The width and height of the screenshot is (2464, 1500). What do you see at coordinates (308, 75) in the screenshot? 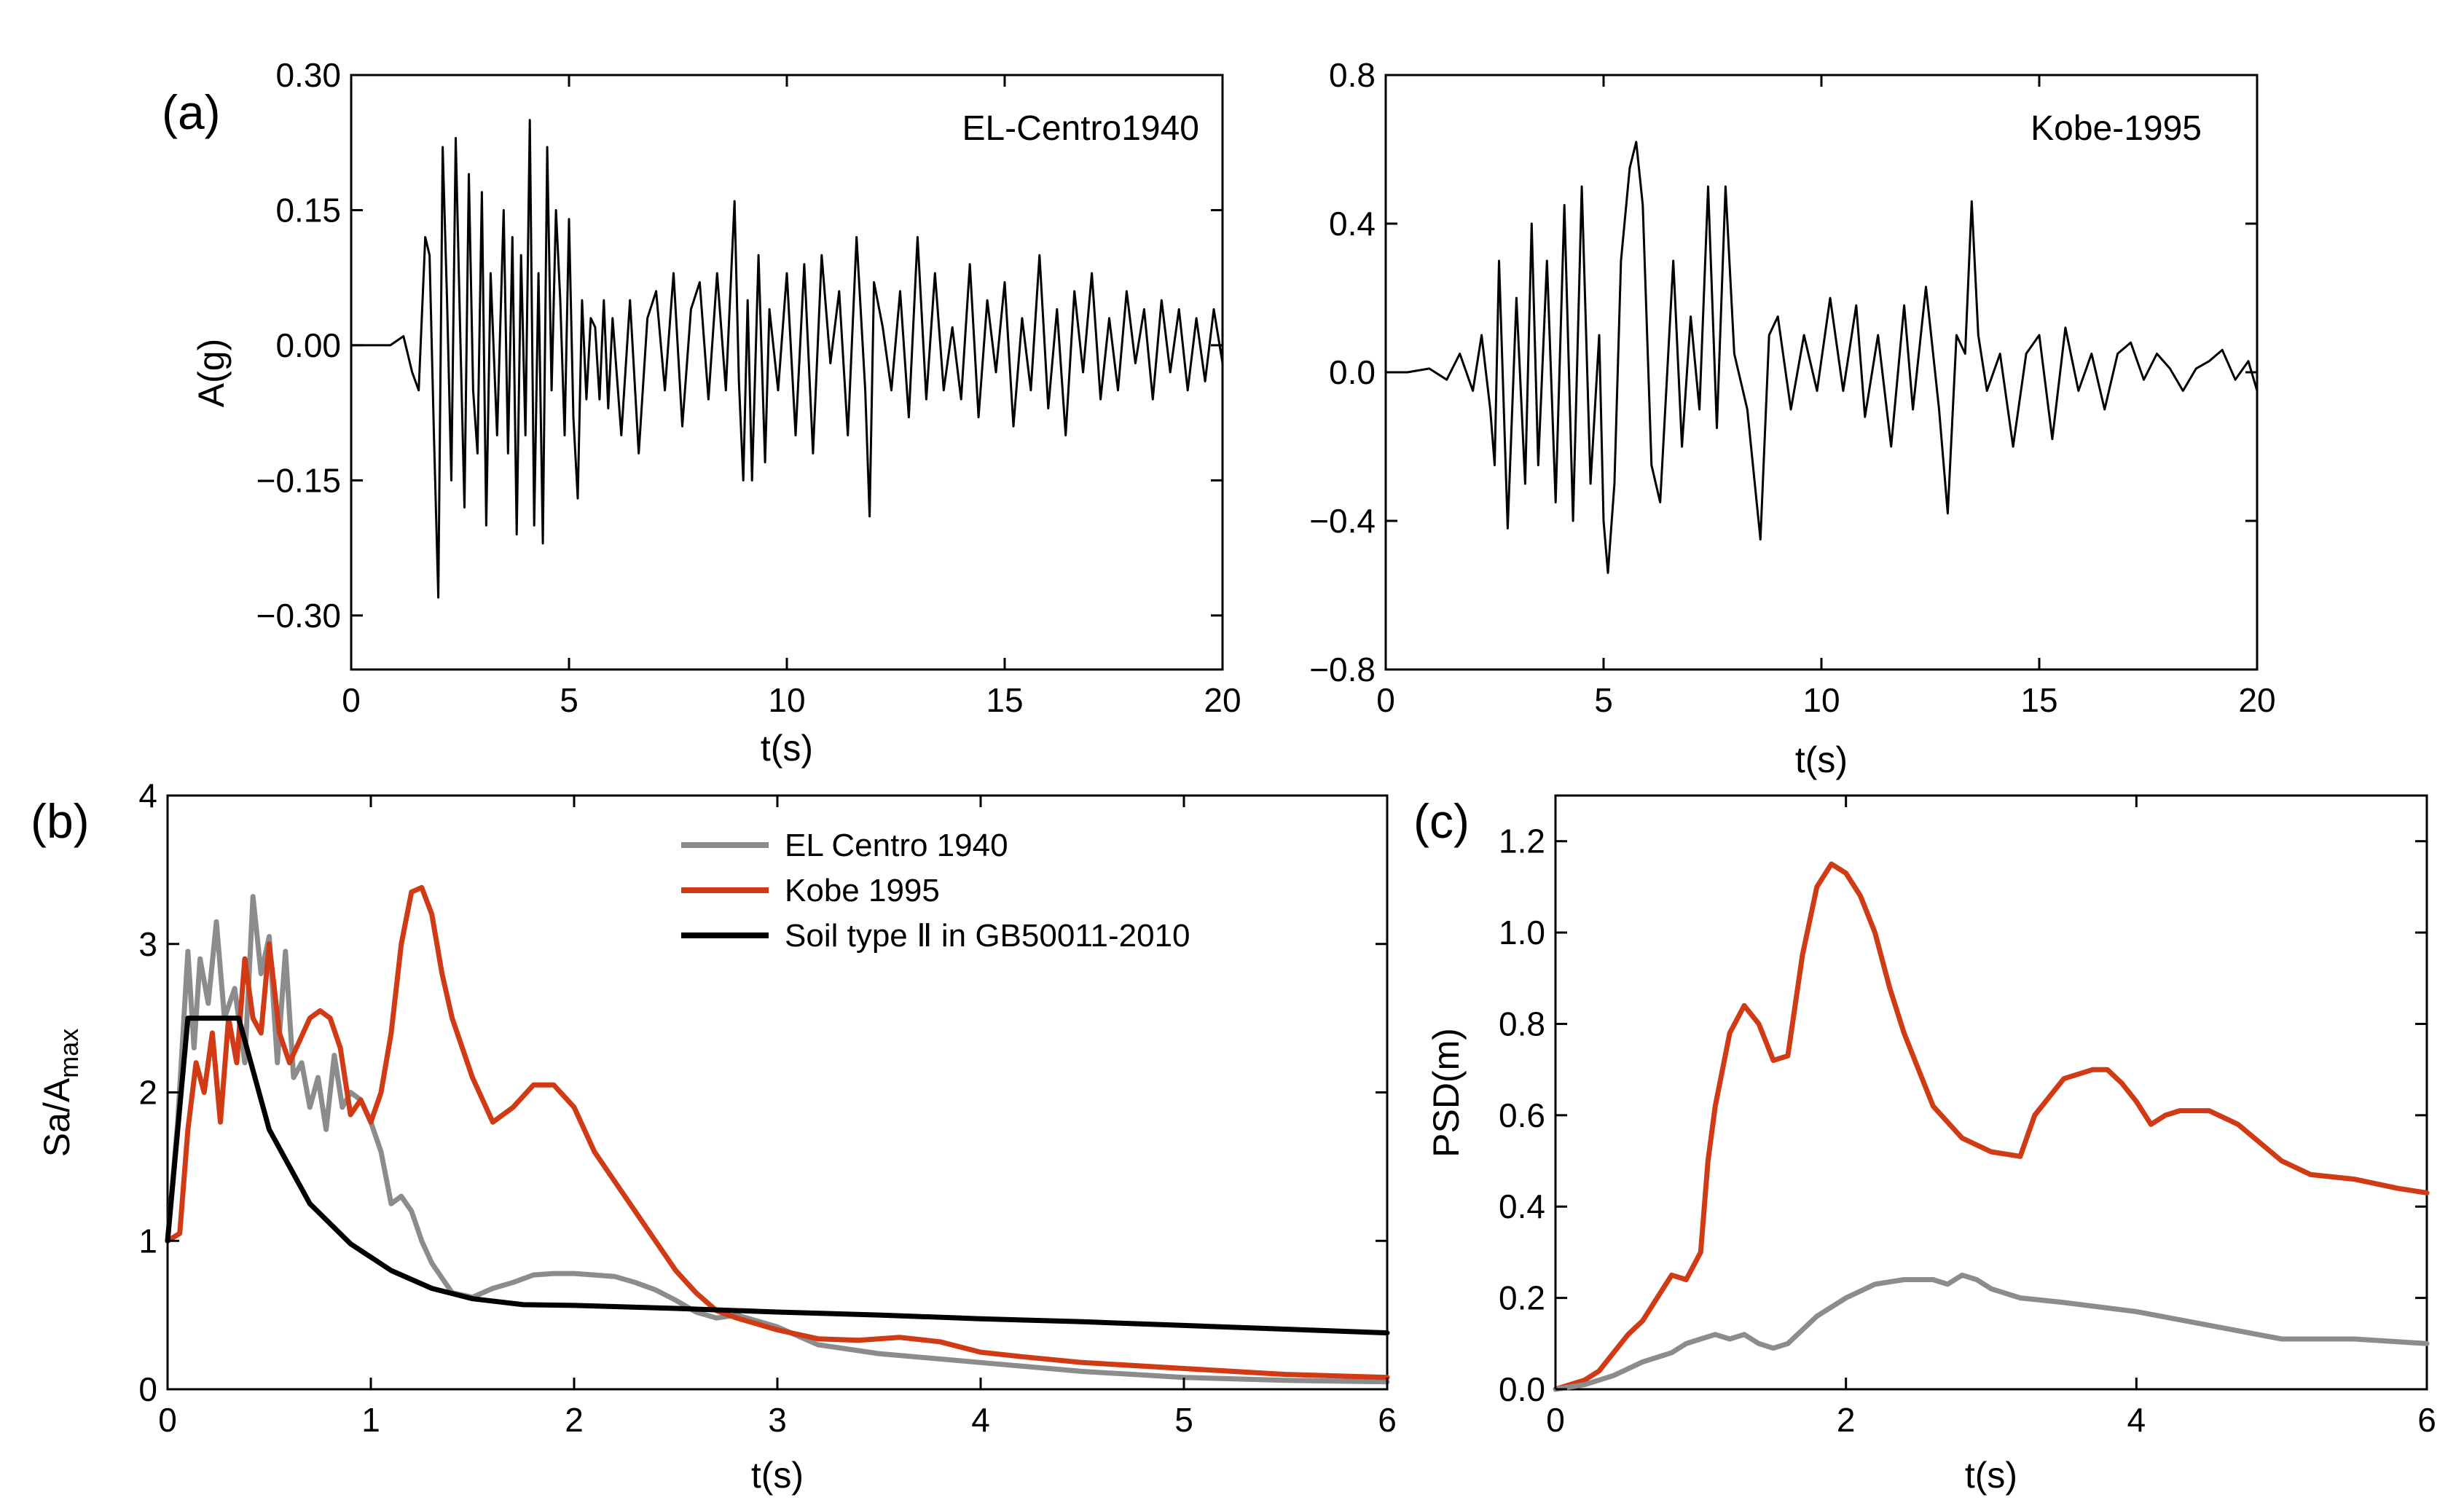
I see `y-tick-label: 0.30` at bounding box center [308, 75].